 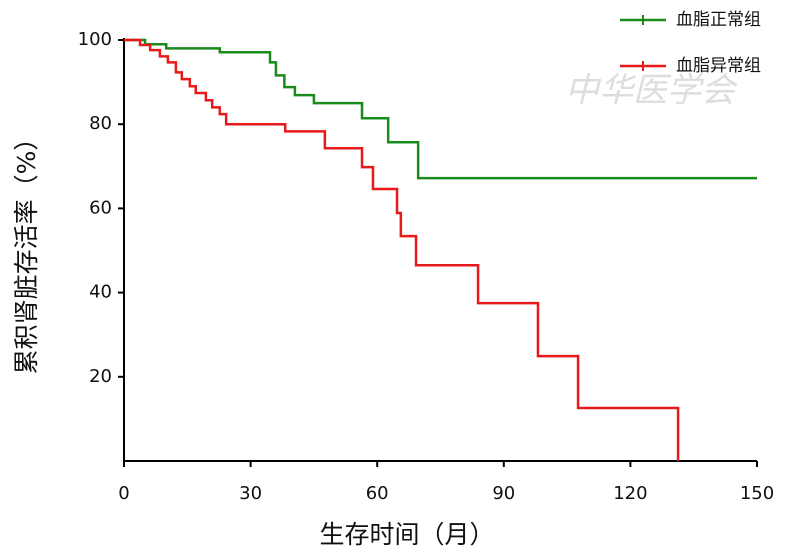 I want to click on x-tick-label: 0, so click(x=123, y=493).